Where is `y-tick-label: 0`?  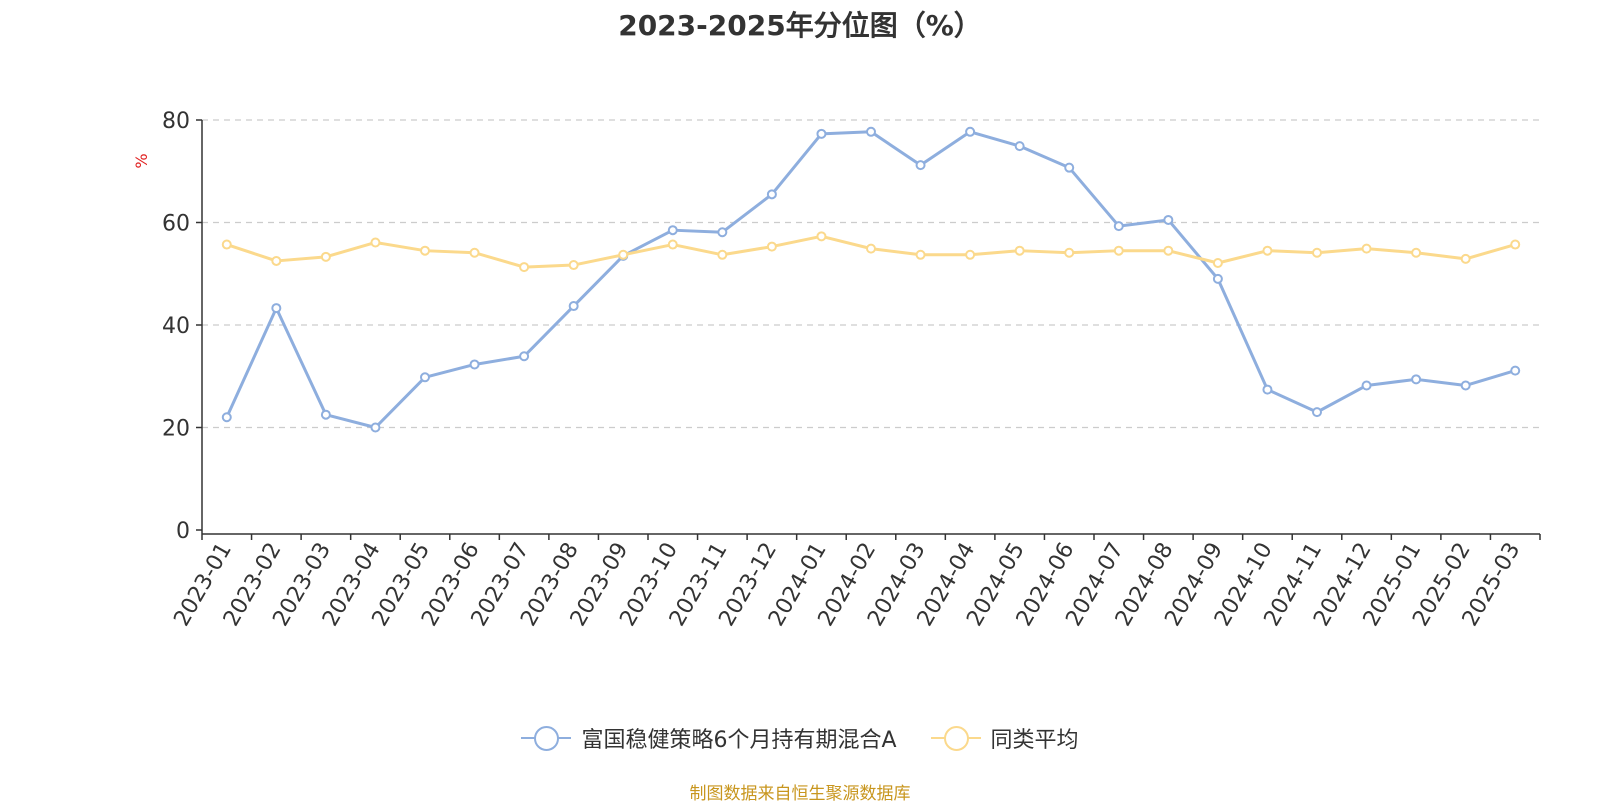
y-tick-label: 0 is located at coordinates (183, 531).